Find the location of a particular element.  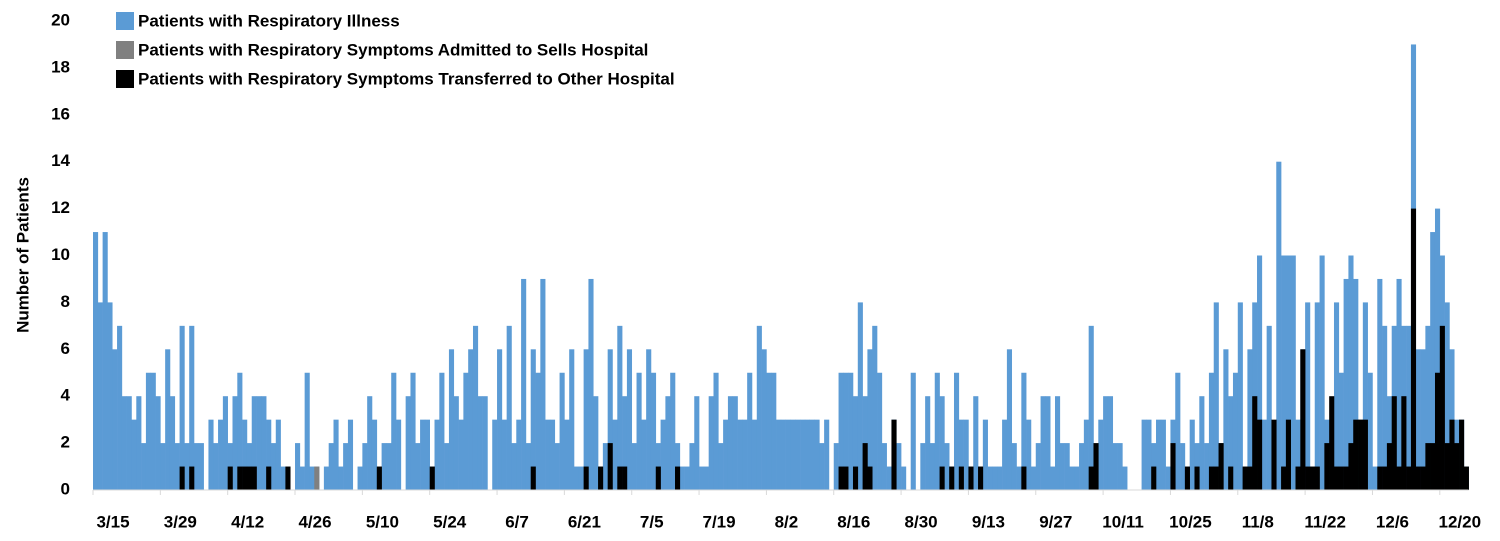

x-tick-label: 4/26 is located at coordinates (314, 521).